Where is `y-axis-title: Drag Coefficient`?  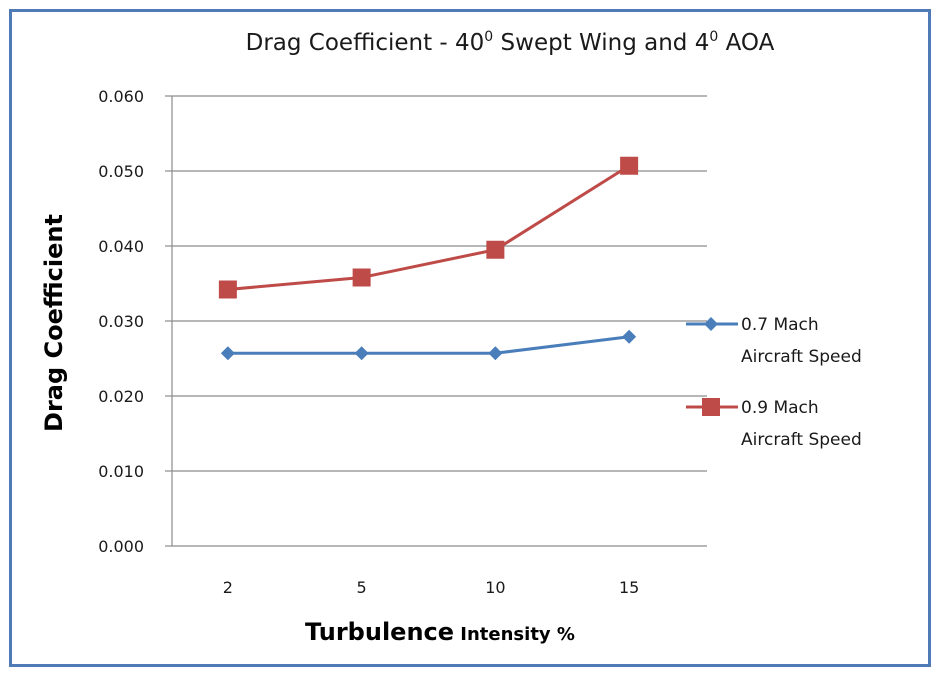 y-axis-title: Drag Coefficient is located at coordinates (54, 323).